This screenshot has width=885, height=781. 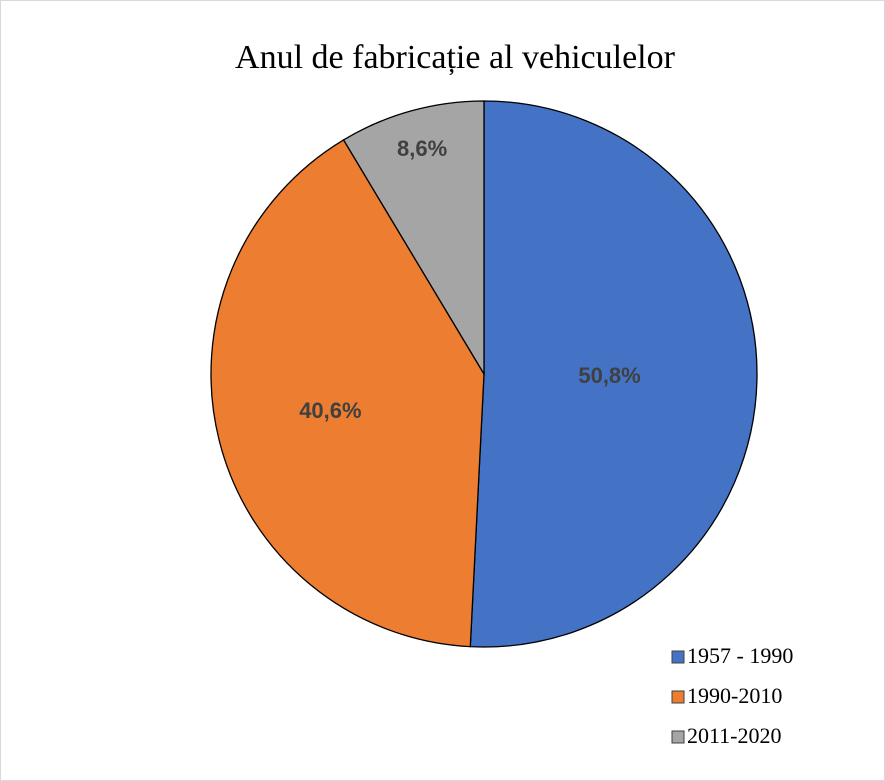 What do you see at coordinates (422, 148) in the screenshot?
I see `data-label: 8,6%` at bounding box center [422, 148].